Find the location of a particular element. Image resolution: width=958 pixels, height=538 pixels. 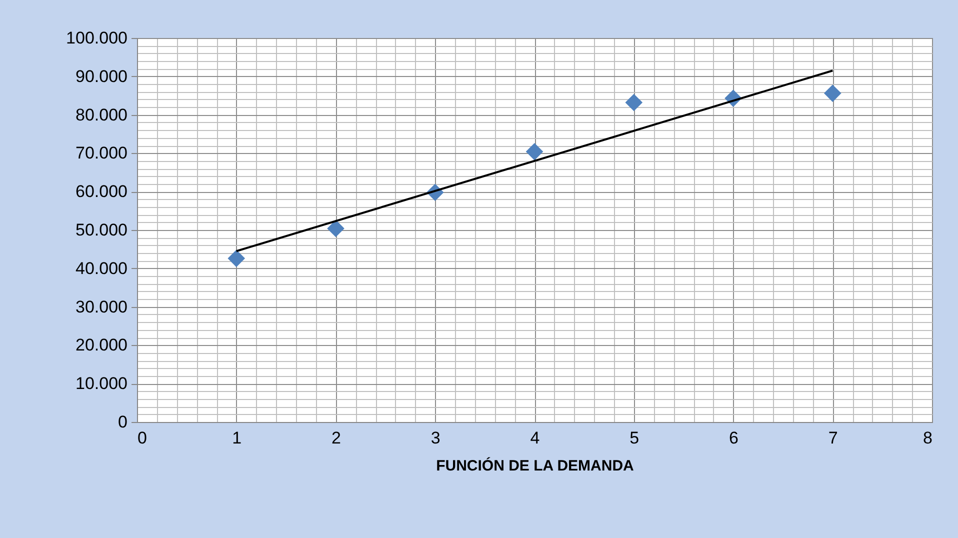

y-tick-label: 70.000 is located at coordinates (102, 153).